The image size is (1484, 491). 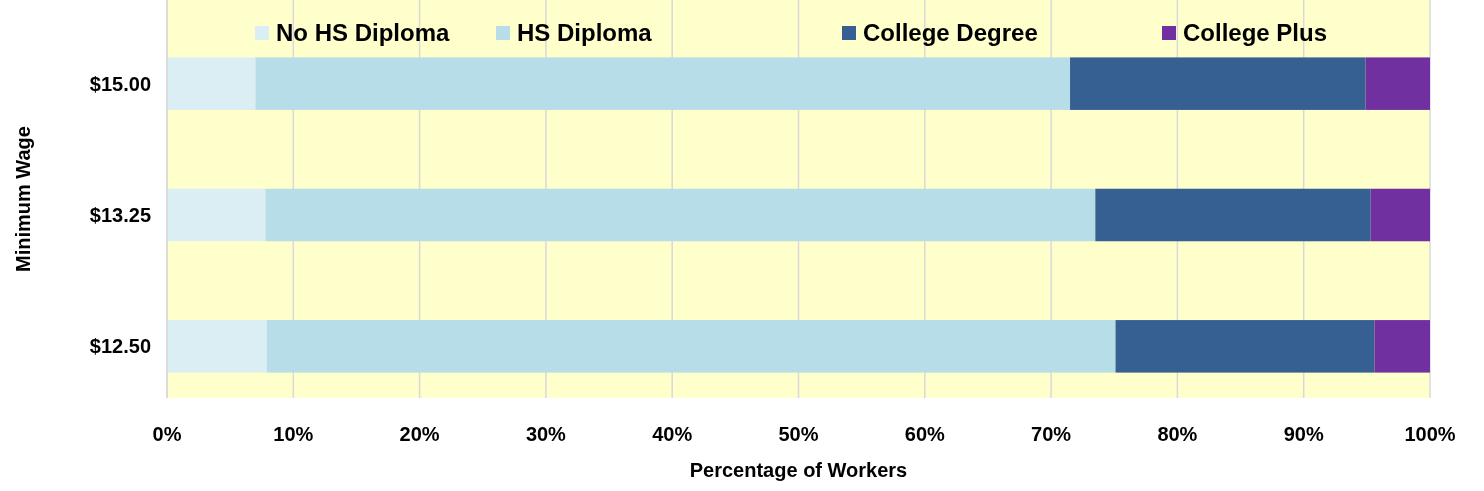 I want to click on x-tick-label: 60%, so click(x=925, y=434).